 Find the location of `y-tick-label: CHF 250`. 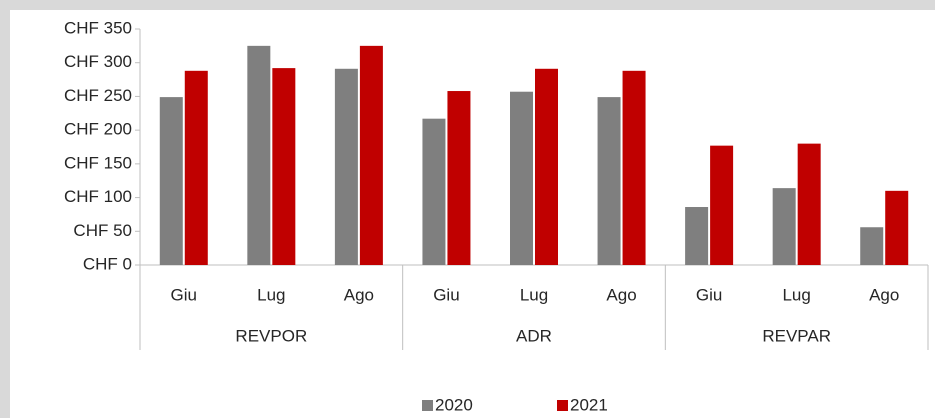

y-tick-label: CHF 250 is located at coordinates (98, 95).